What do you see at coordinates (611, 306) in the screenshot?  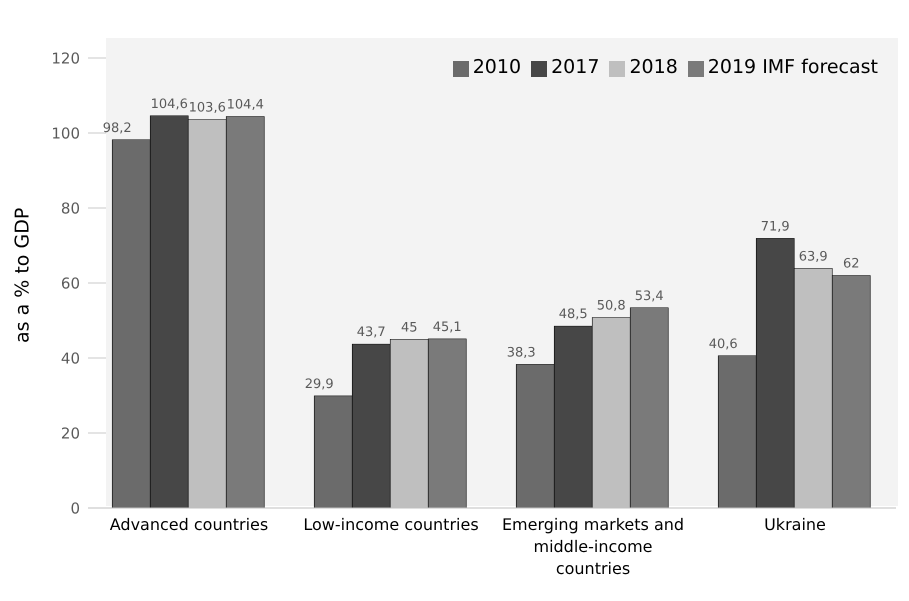 I see `data-label: 50,8` at bounding box center [611, 306].